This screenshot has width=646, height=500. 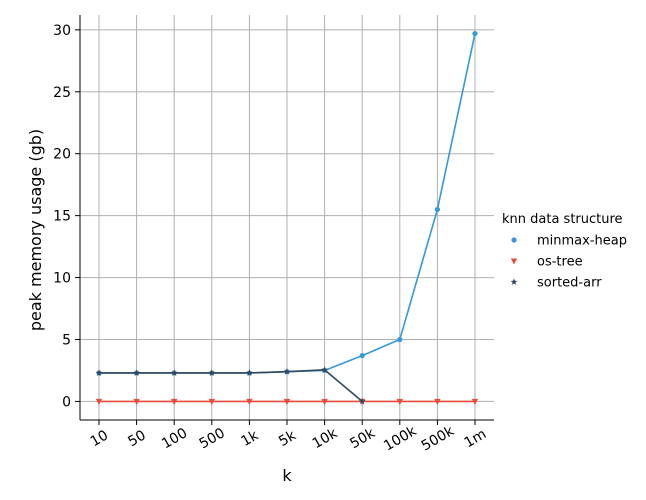 What do you see at coordinates (362, 438) in the screenshot?
I see `x-tick-label: 50k` at bounding box center [362, 438].